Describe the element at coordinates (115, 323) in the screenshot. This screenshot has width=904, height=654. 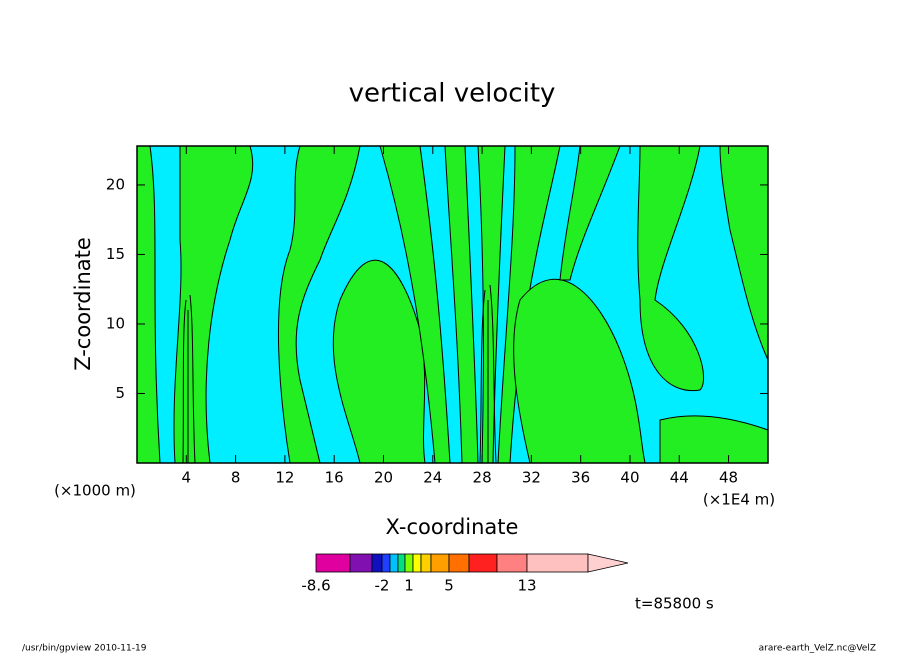
I see `y-tick-label: 10` at that location.